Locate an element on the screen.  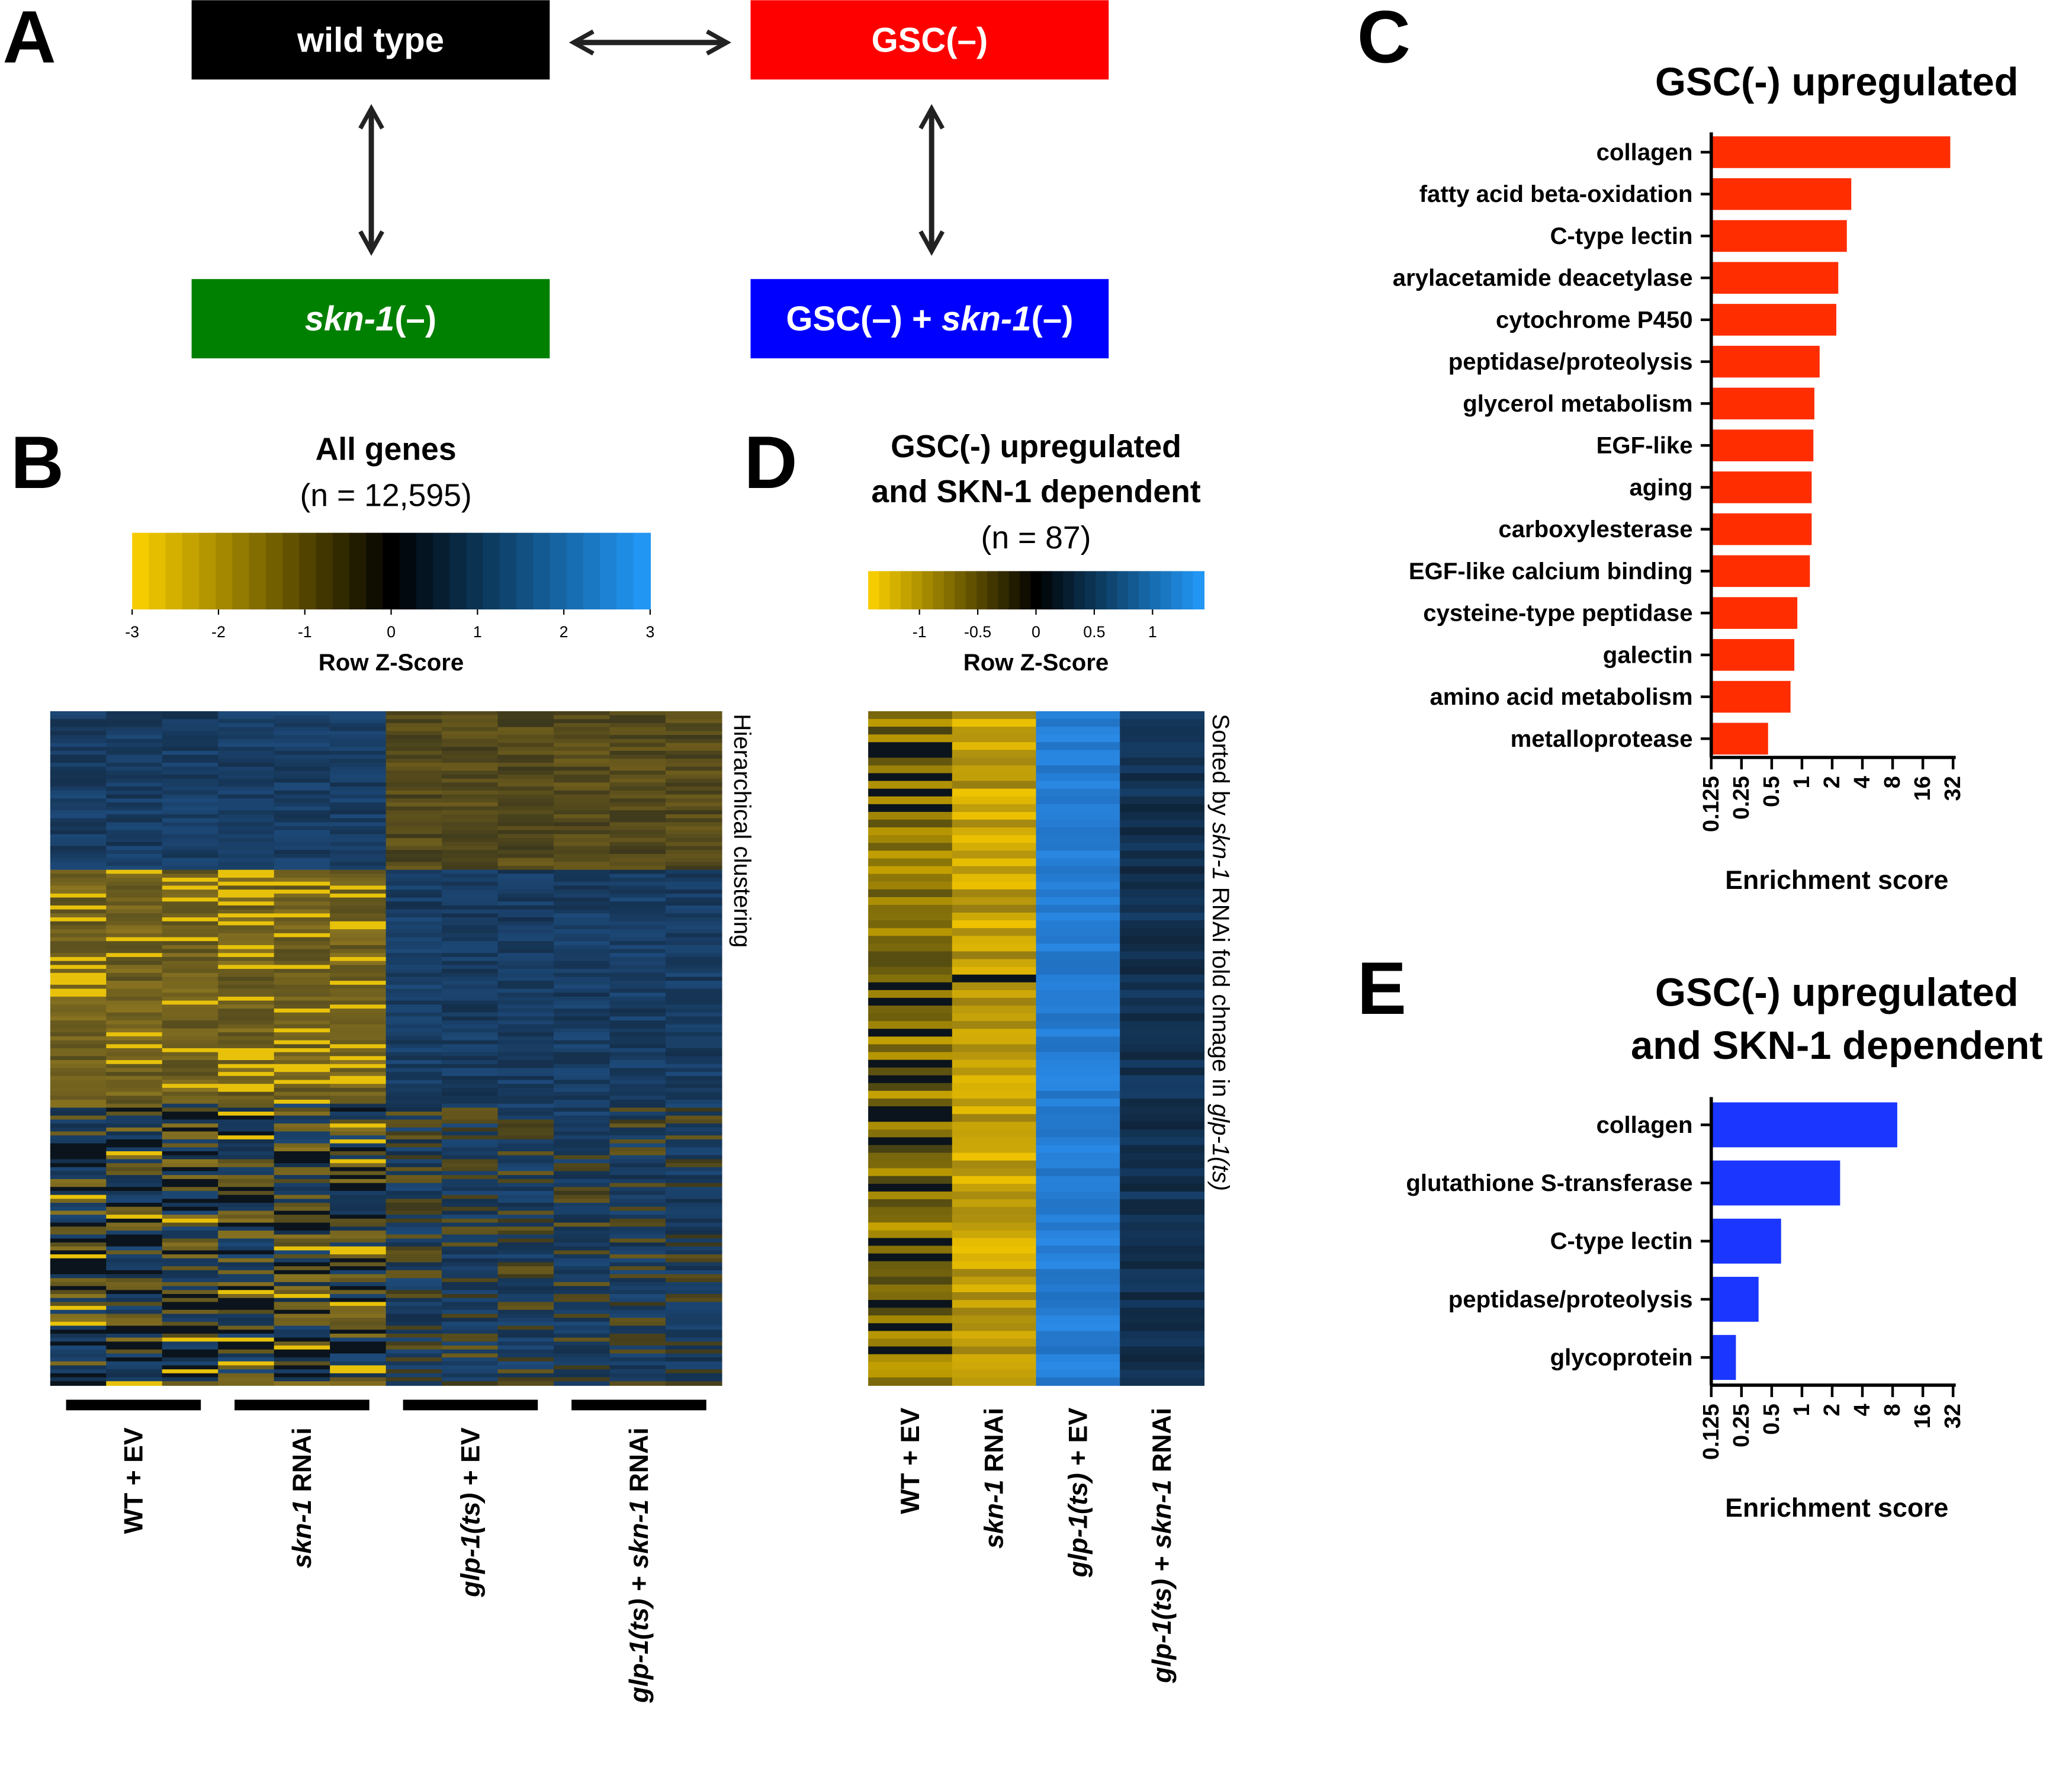
column-label-run: WT + EV is located at coordinates (909, 1461).